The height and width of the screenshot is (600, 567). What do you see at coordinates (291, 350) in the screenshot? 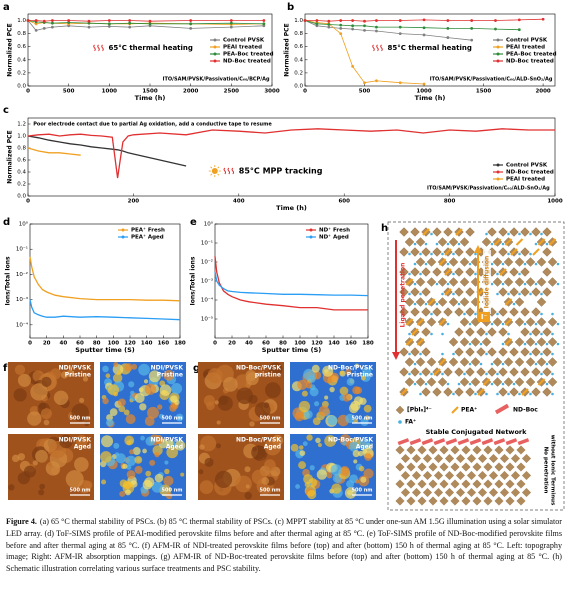
I see `x-axis-label: Sputter time (S)` at bounding box center [291, 350].